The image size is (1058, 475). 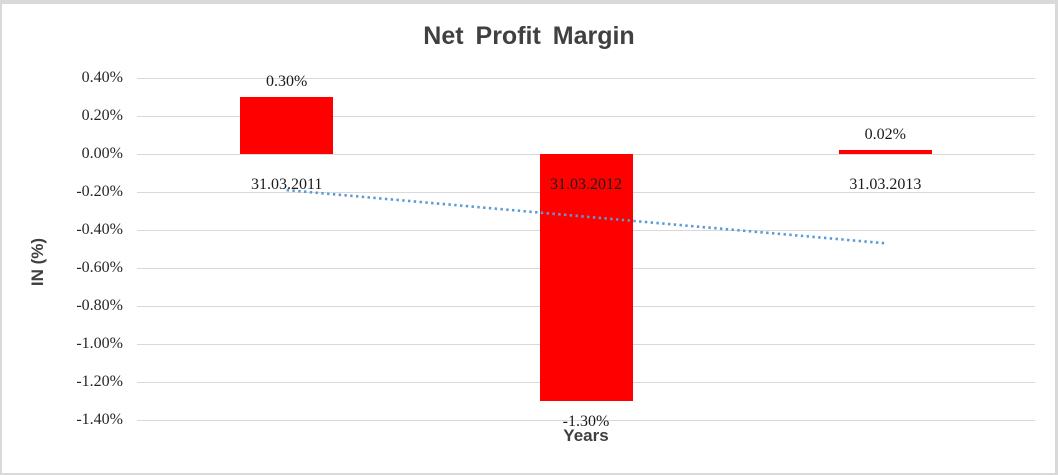 I want to click on y-axis-tick-label: -1.40%, so click(x=99, y=419).